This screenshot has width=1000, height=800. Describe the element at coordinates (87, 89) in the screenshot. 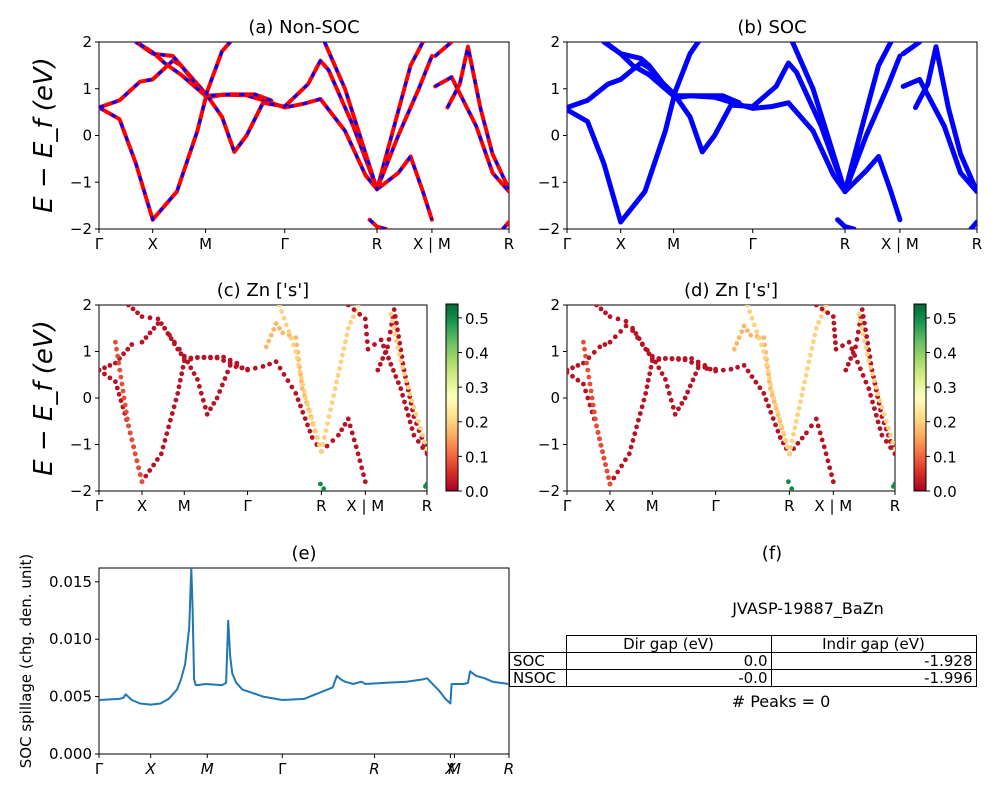

I see `y-tick-label: 1` at that location.